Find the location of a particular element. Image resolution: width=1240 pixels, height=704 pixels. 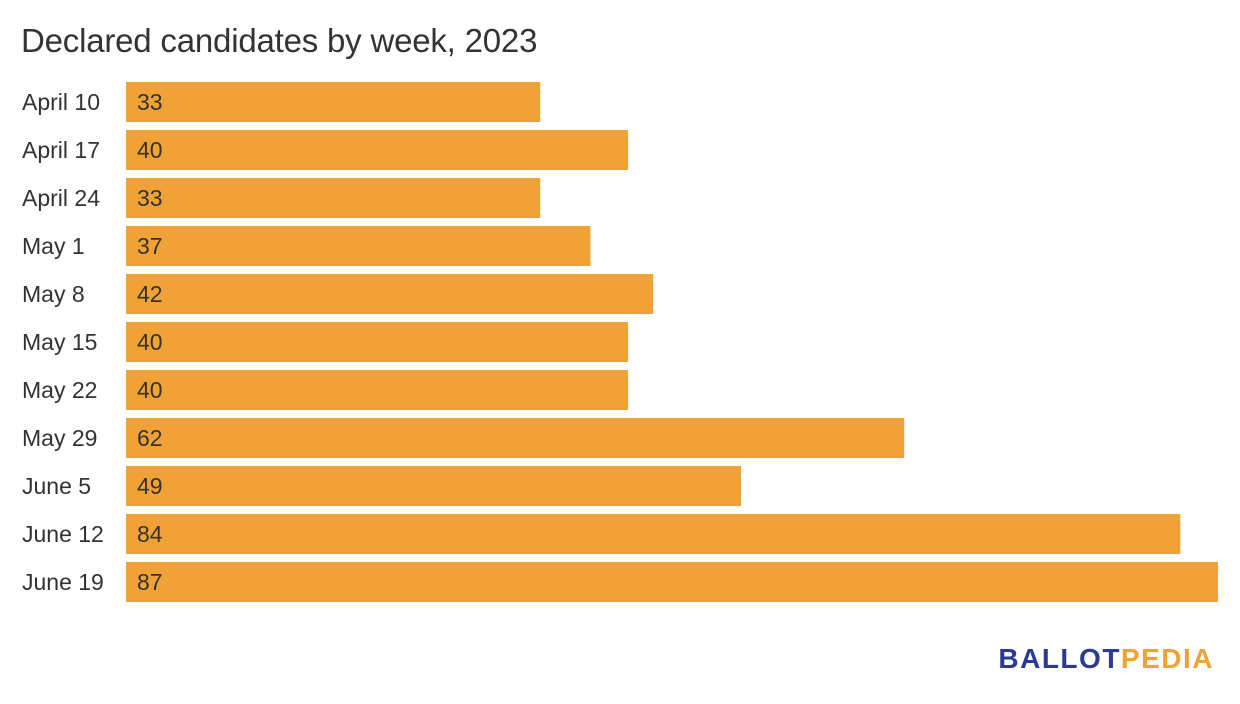

category-label-april-24: April 24 is located at coordinates (61, 198).